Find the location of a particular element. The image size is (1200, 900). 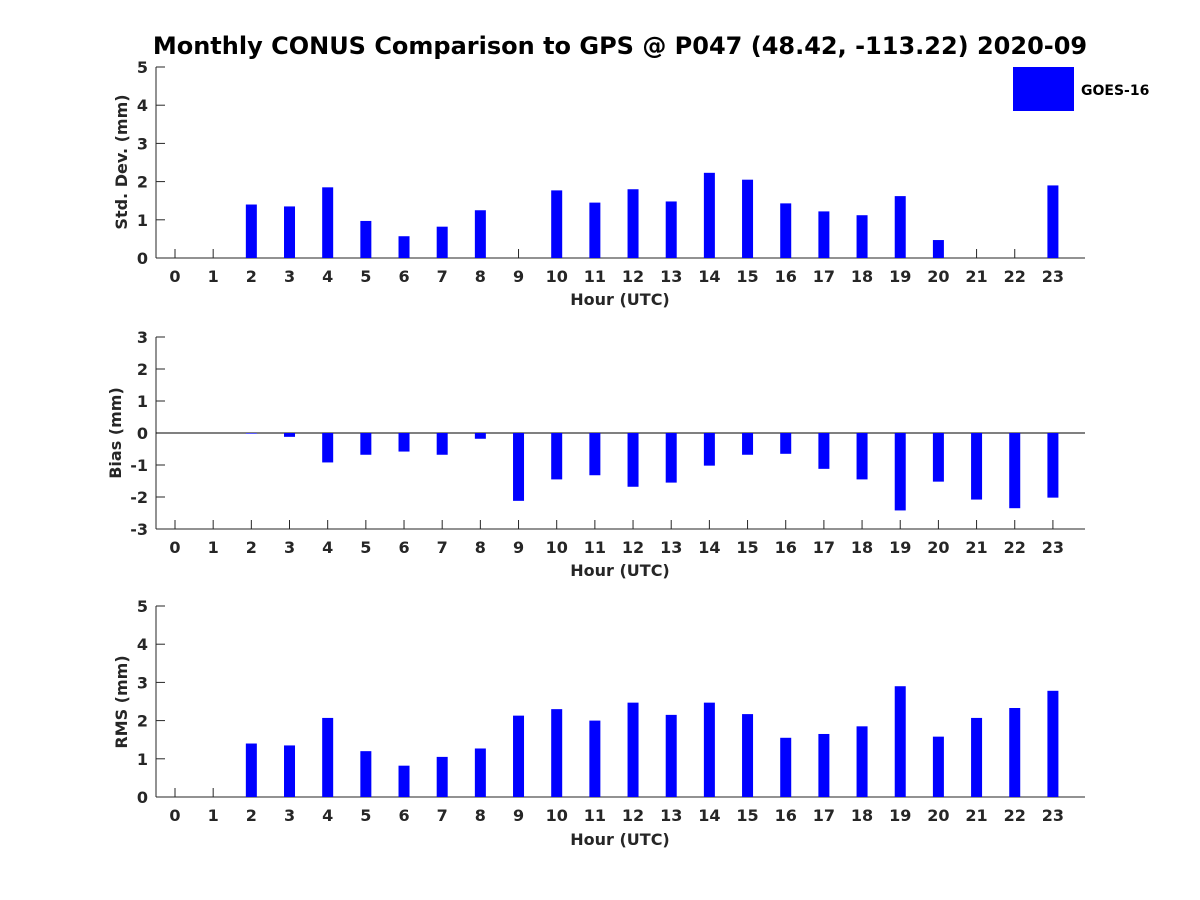

x-tick-label: 0 is located at coordinates (174, 547).